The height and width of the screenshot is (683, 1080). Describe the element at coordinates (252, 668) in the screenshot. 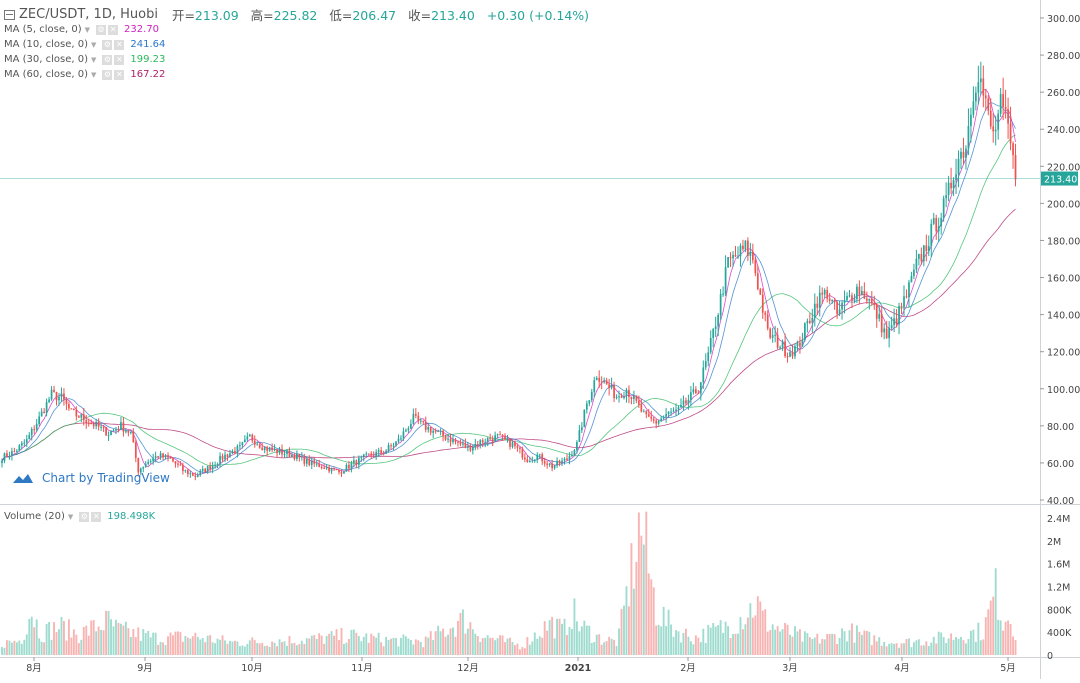

I see `time-tick-label: 10月` at that location.